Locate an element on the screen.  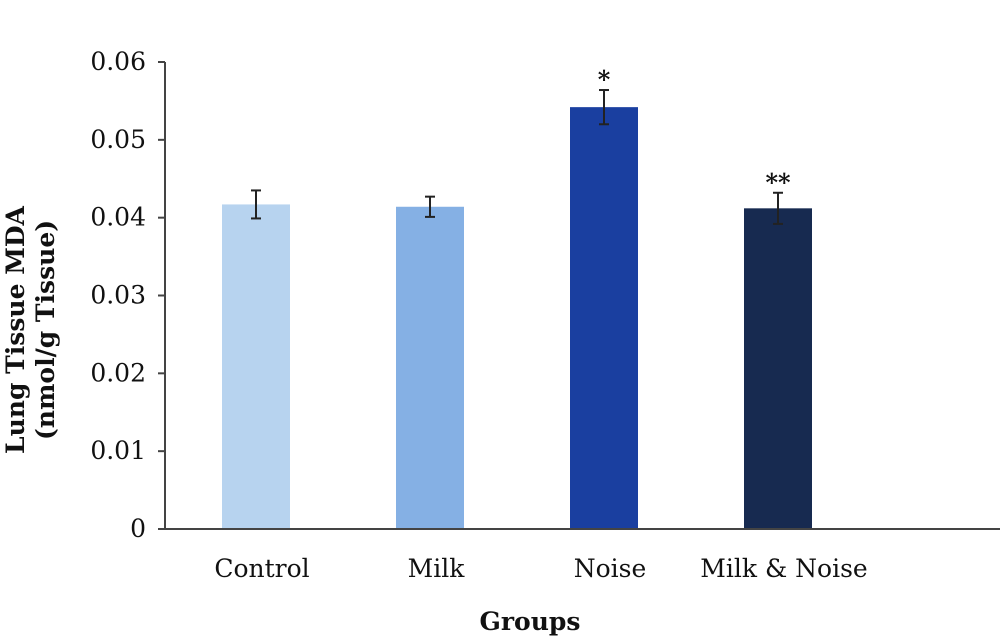
x-tick-label: Noise is located at coordinates (610, 568).